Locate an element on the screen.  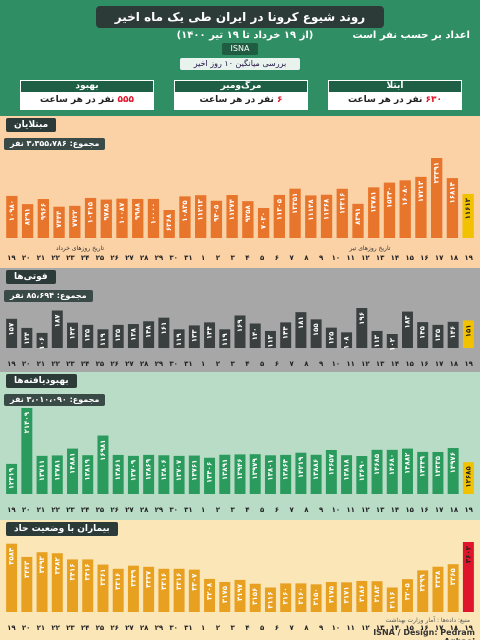
deaths-data-label: ۱۴۴ is located at coordinates (210, 333).